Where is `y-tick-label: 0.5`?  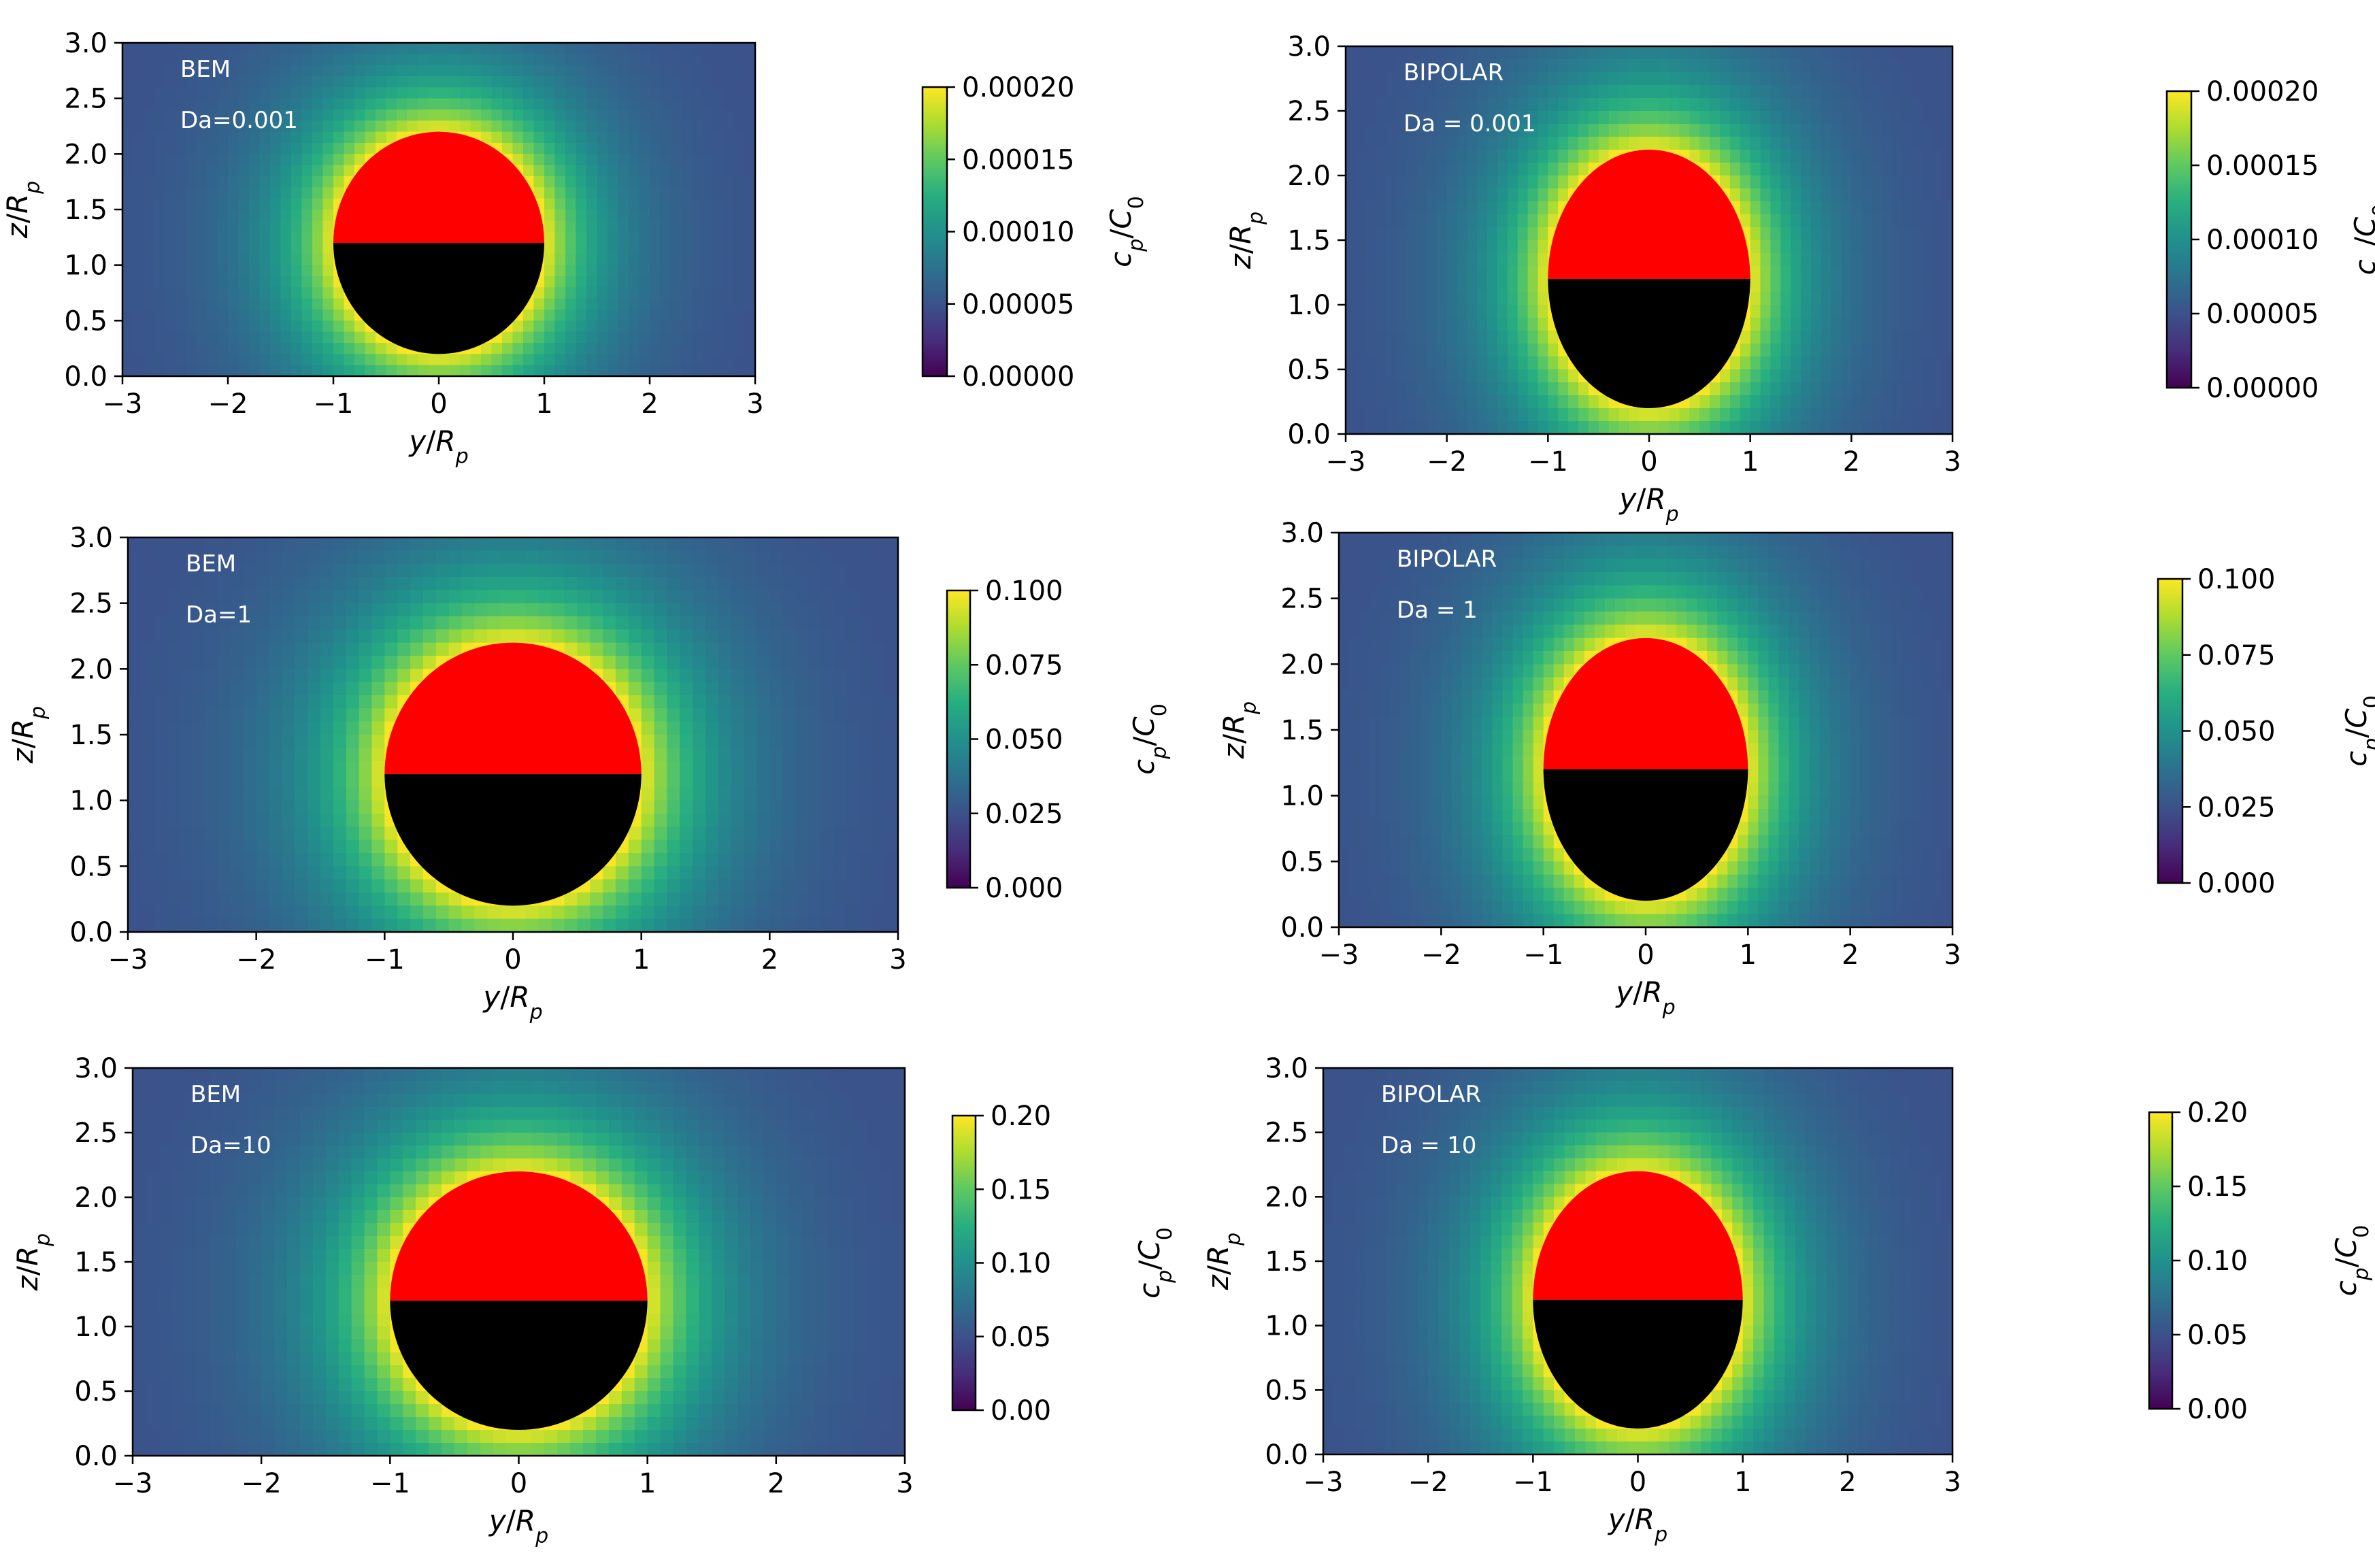
y-tick-label: 0.5 is located at coordinates (85, 321).